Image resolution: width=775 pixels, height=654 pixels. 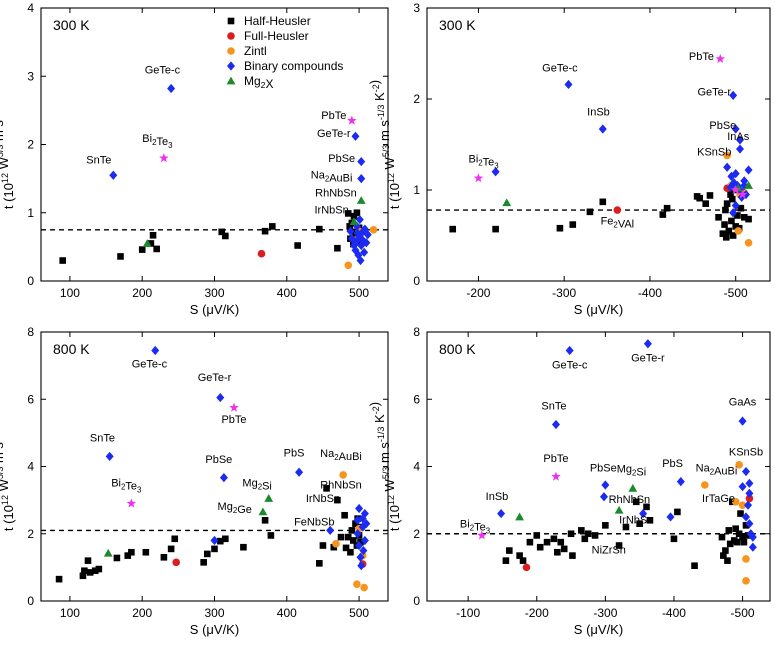 What do you see at coordinates (718, 499) in the screenshot?
I see `annotation-irtage: IrTaGe` at bounding box center [718, 499].